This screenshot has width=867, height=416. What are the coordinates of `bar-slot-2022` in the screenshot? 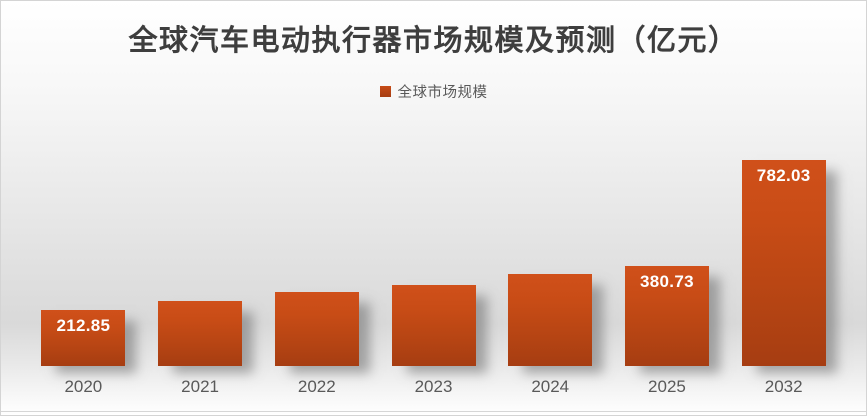 It's located at (316, 241).